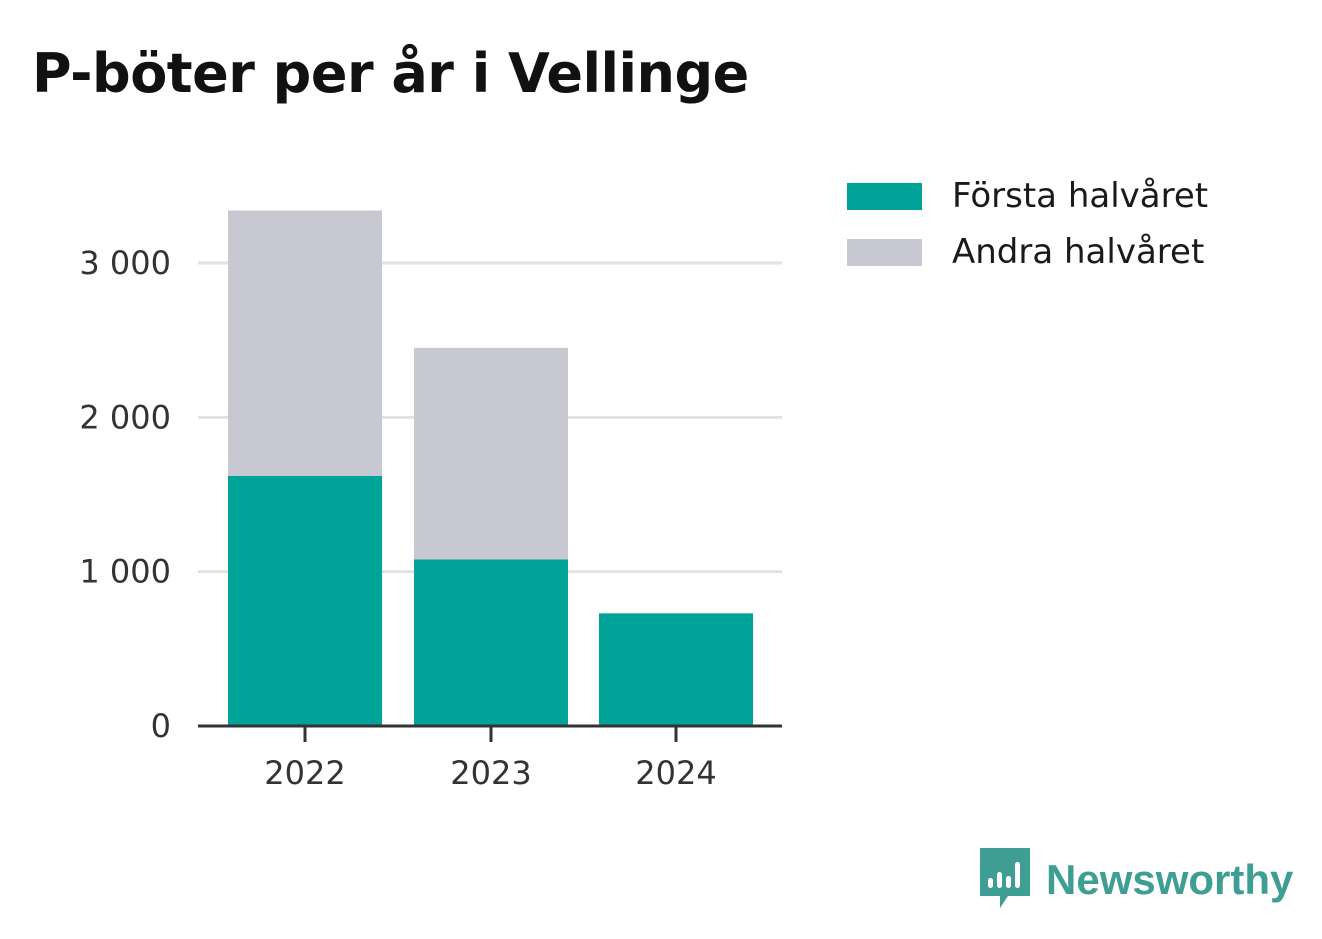 The height and width of the screenshot is (939, 1322). What do you see at coordinates (884, 196) in the screenshot?
I see `legend-swatch-first-half` at bounding box center [884, 196].